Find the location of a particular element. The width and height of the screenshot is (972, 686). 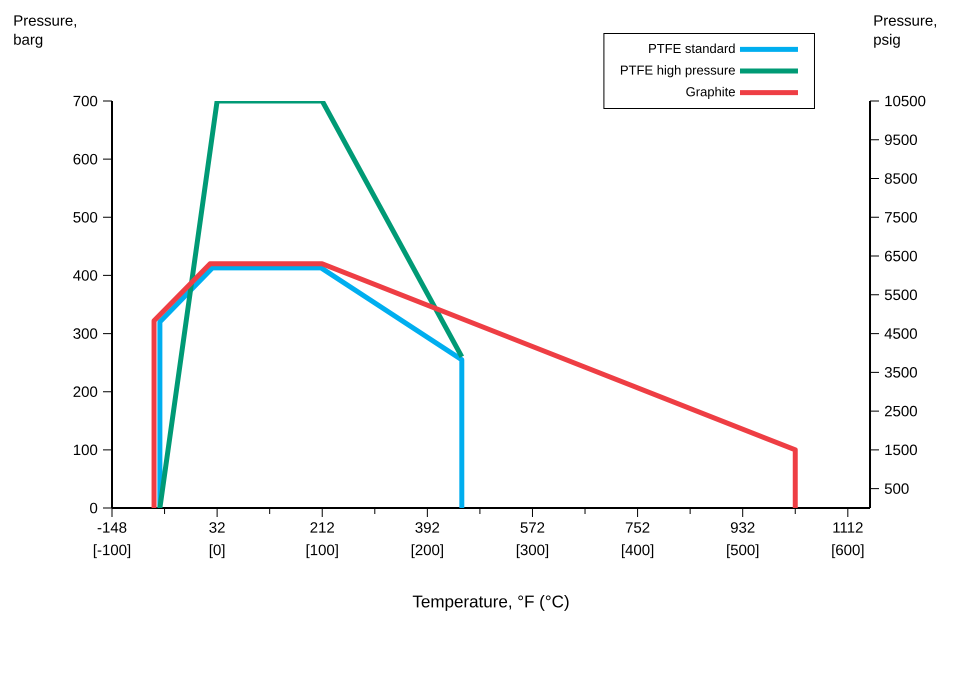

y2-tick-label: 5500 is located at coordinates (900, 295).